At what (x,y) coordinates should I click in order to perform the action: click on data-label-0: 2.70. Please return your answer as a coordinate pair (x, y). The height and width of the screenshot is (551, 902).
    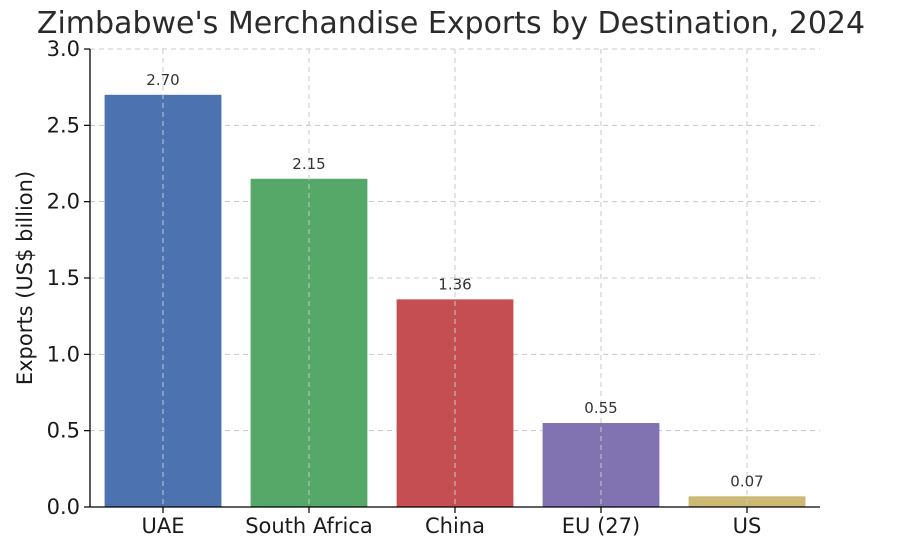
    Looking at the image, I should click on (162, 80).